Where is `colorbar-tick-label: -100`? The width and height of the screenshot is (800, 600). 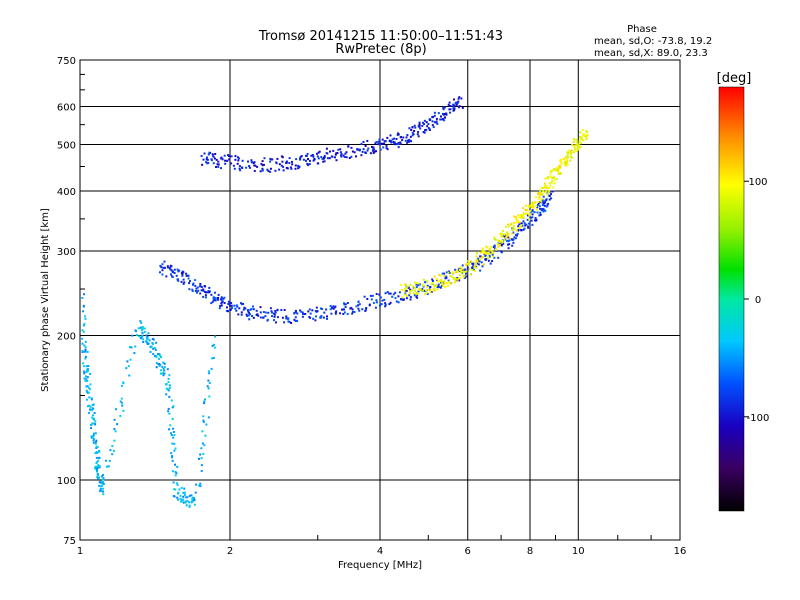 colorbar-tick-label: -100 is located at coordinates (758, 418).